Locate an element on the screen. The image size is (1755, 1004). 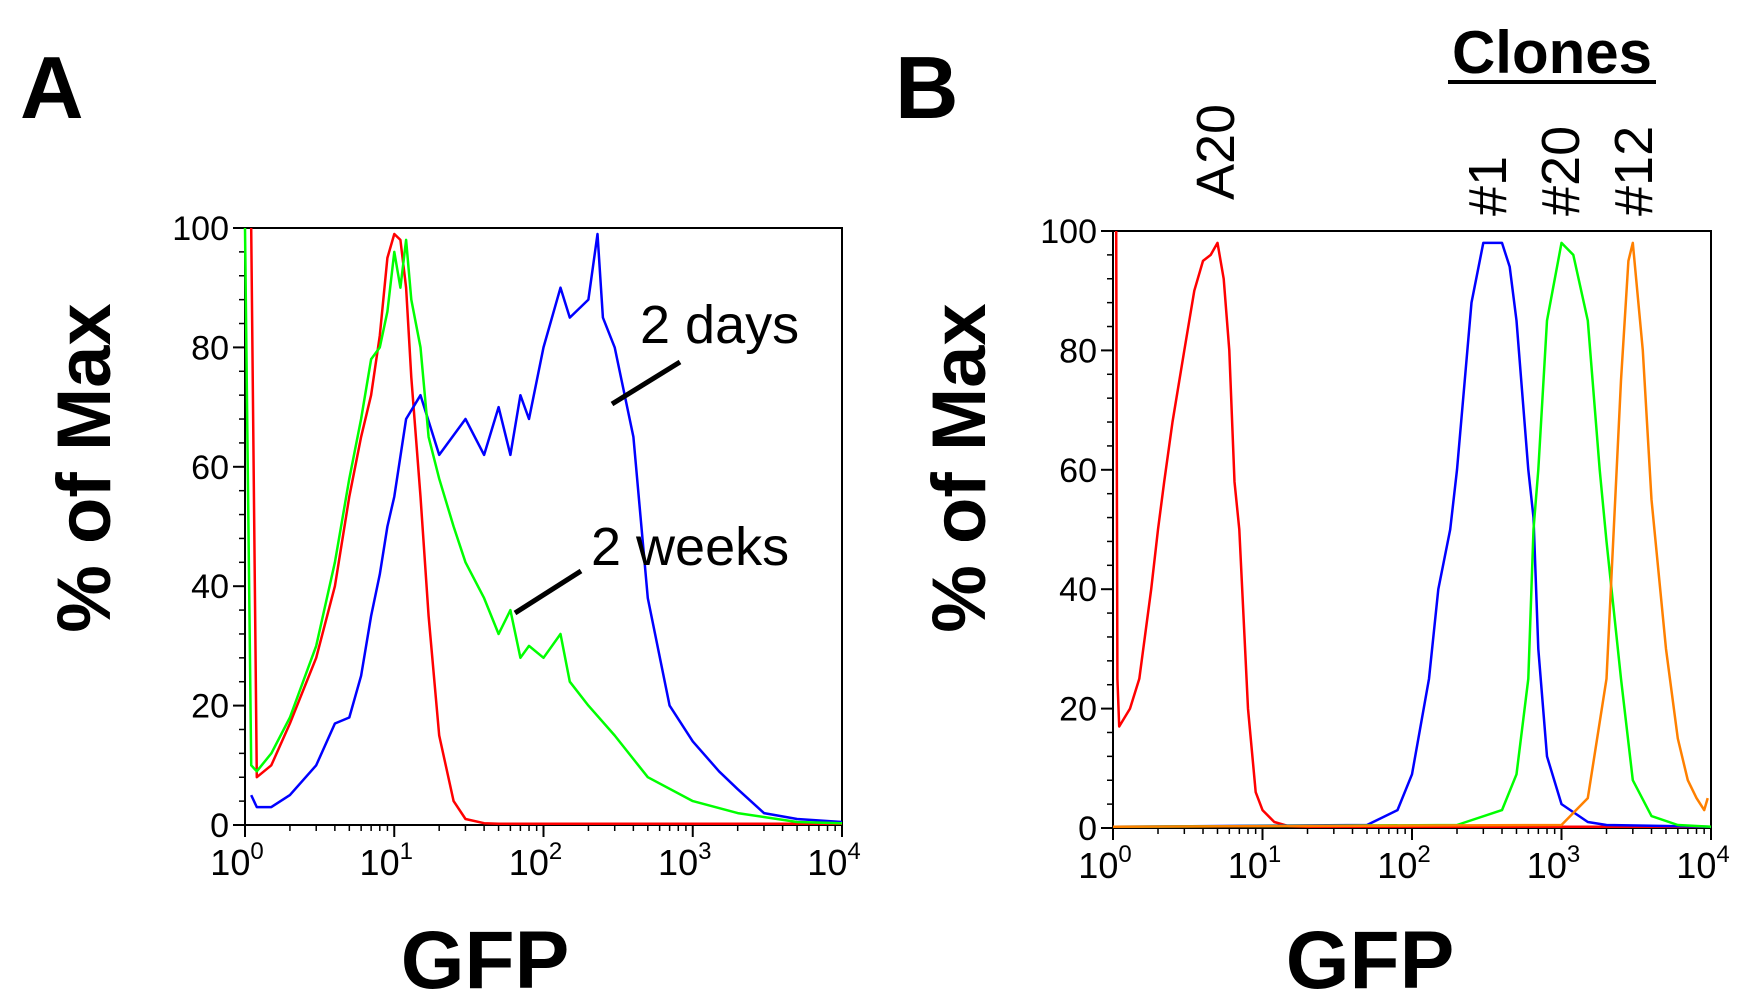
panel-a-y-tick-label: 100 is located at coordinates (200, 229).